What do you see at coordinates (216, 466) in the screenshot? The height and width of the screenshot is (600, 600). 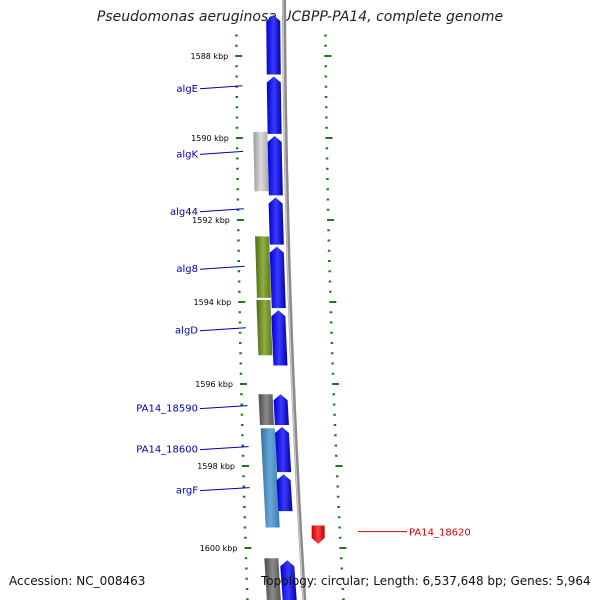 I see `scale-label: 1598 kbp` at bounding box center [216, 466].